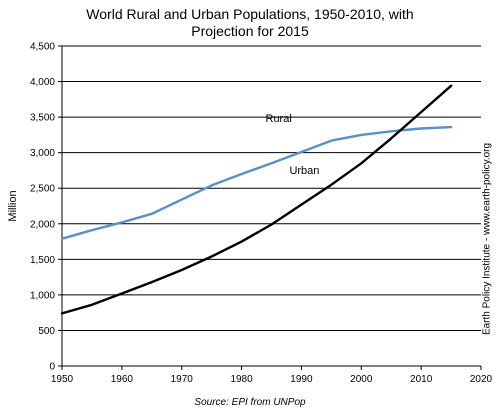  I want to click on y-tick-label: 500, so click(46, 331).